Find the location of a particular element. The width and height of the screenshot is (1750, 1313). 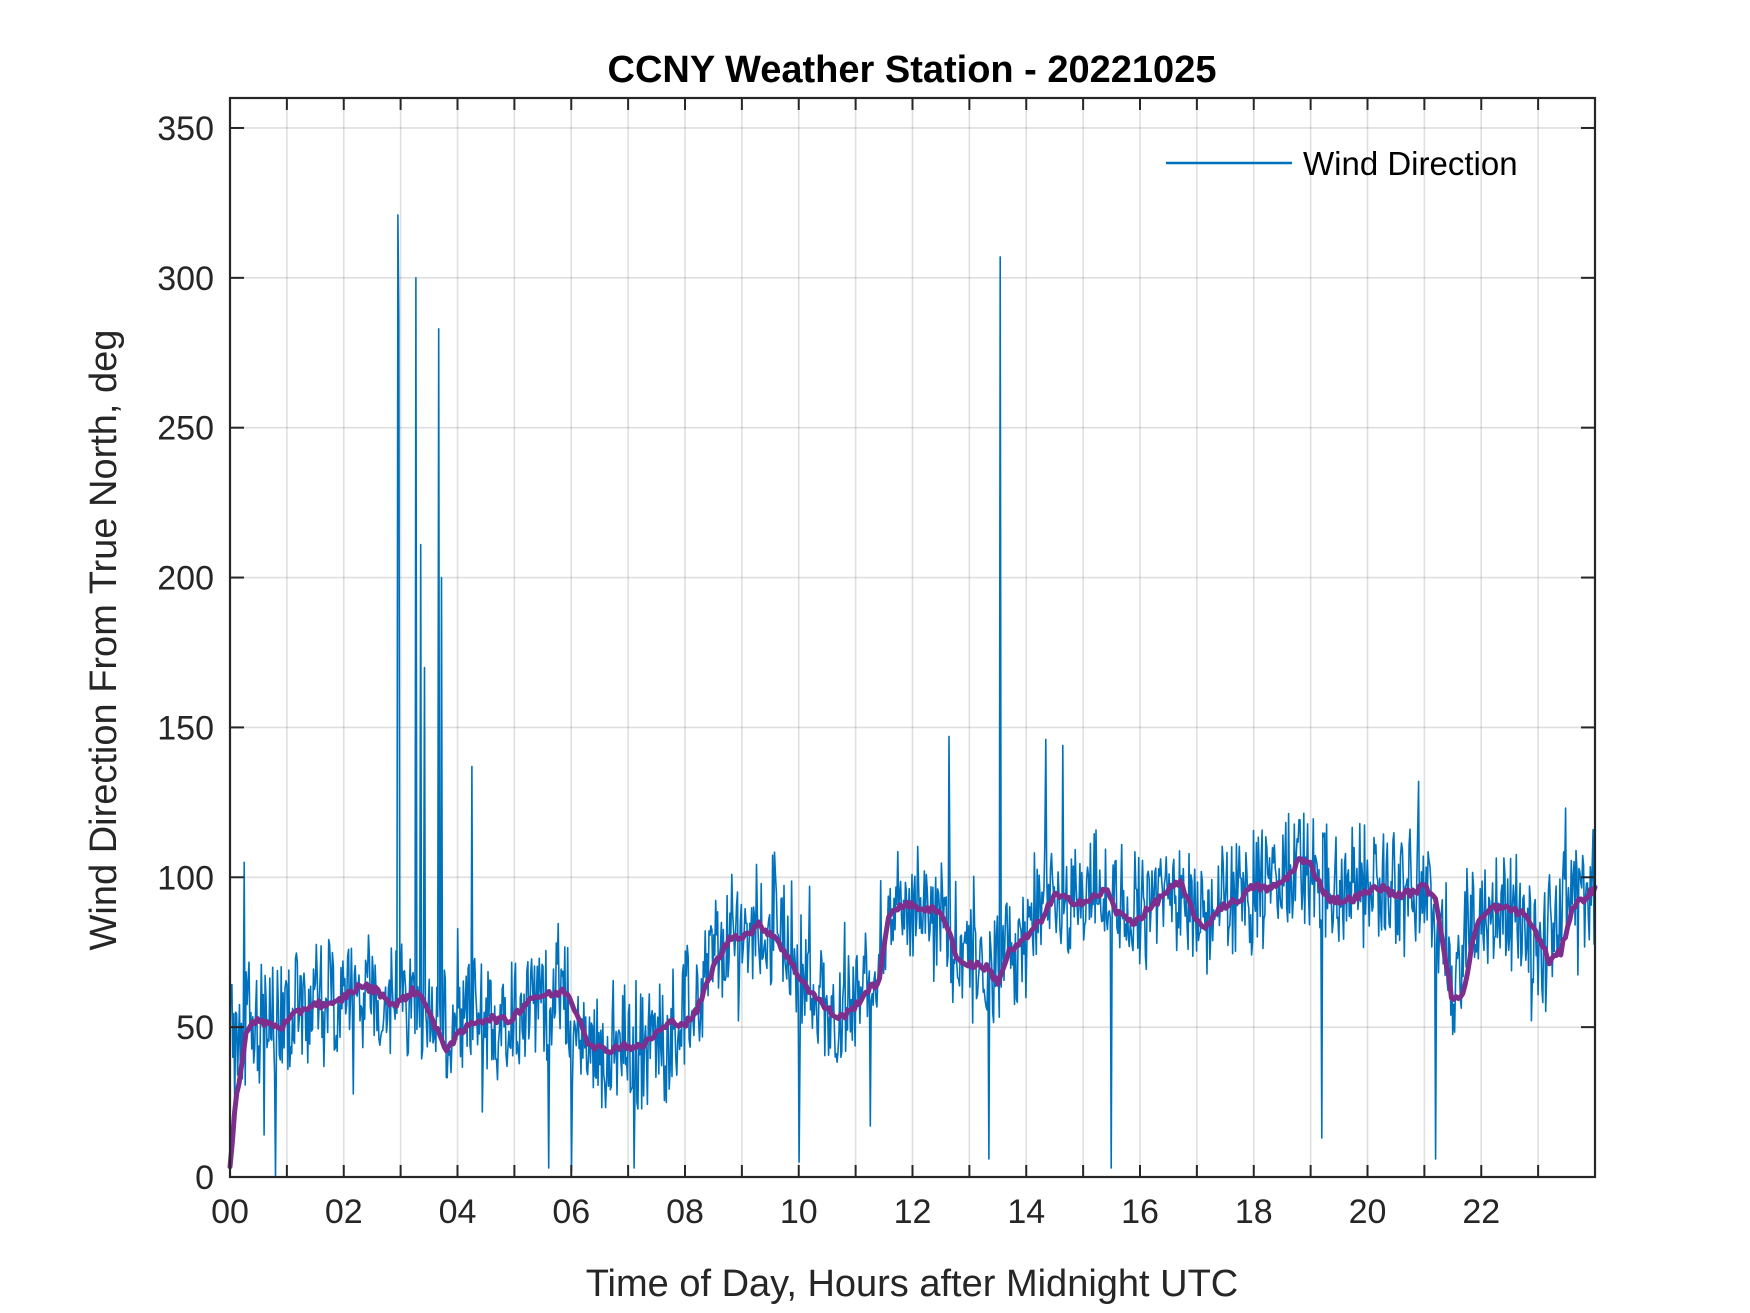

x-tick-label: 02 is located at coordinates (344, 1212).